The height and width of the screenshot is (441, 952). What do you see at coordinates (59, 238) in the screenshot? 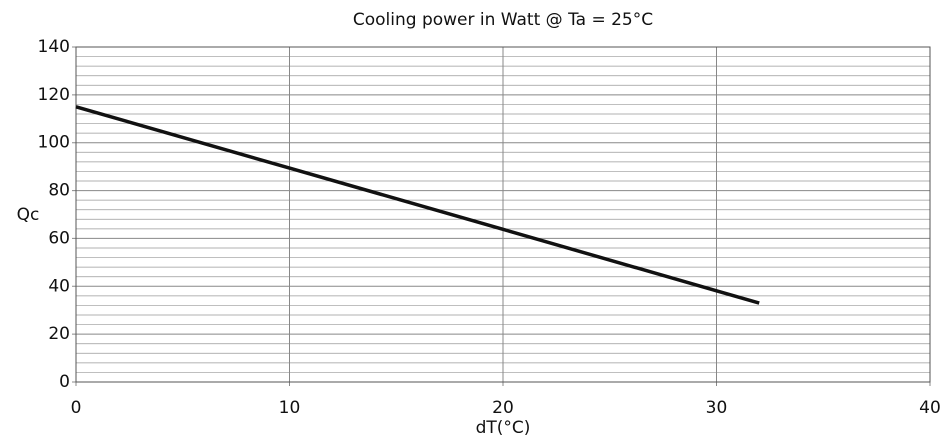
I see `y-tick-label: 60` at bounding box center [59, 238].